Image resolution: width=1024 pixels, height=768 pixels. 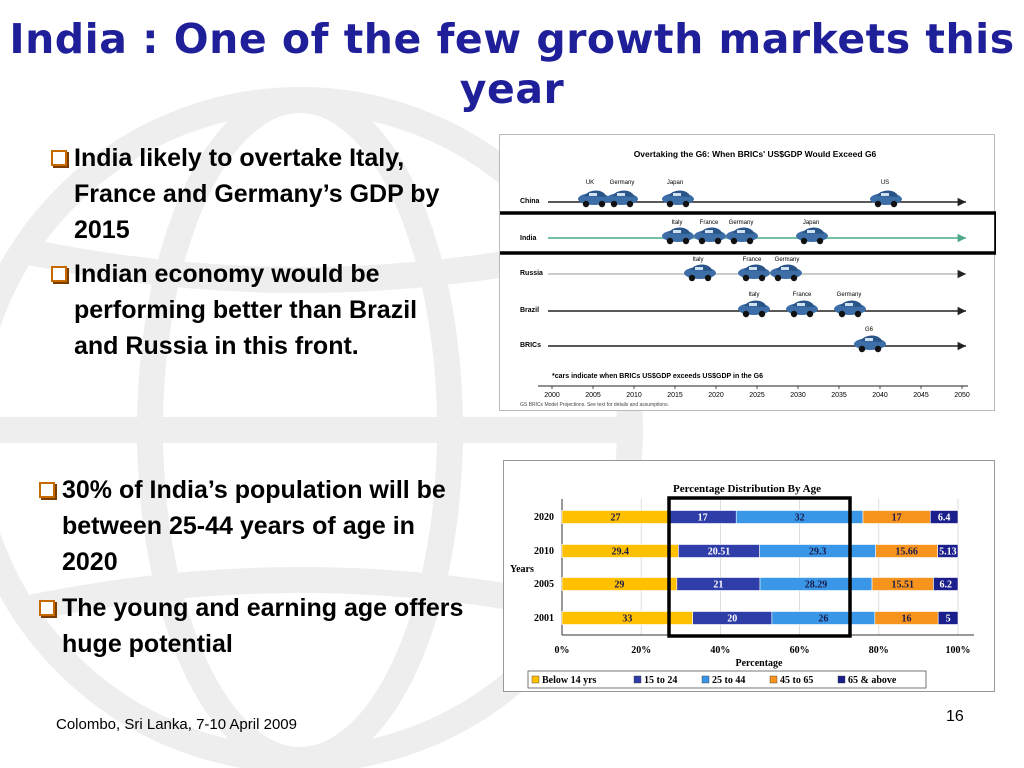 I want to click on row-label-brazil: Brazil, so click(x=529, y=310).